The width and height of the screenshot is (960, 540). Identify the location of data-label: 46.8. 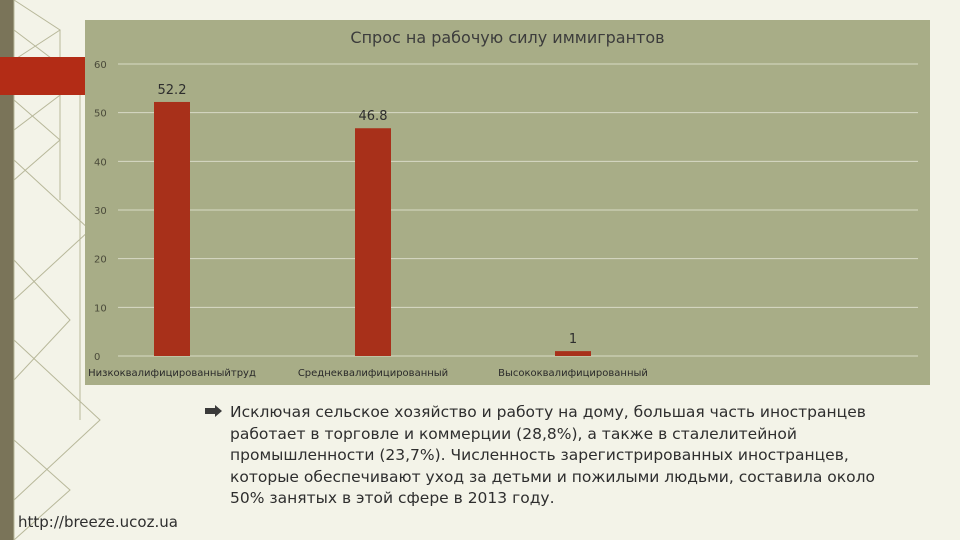
(373, 116).